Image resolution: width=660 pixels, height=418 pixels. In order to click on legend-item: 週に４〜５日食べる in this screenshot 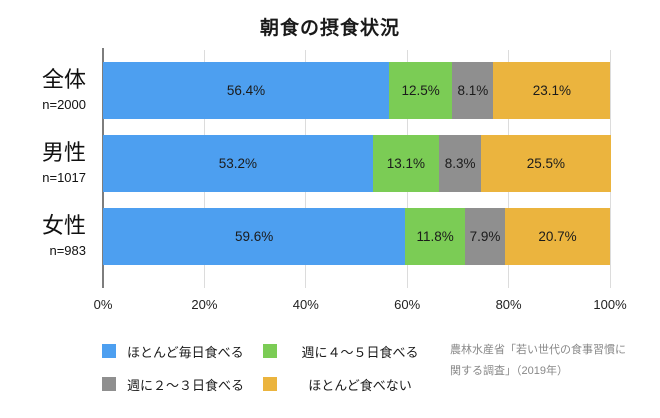, I will do `click(349, 352)`.